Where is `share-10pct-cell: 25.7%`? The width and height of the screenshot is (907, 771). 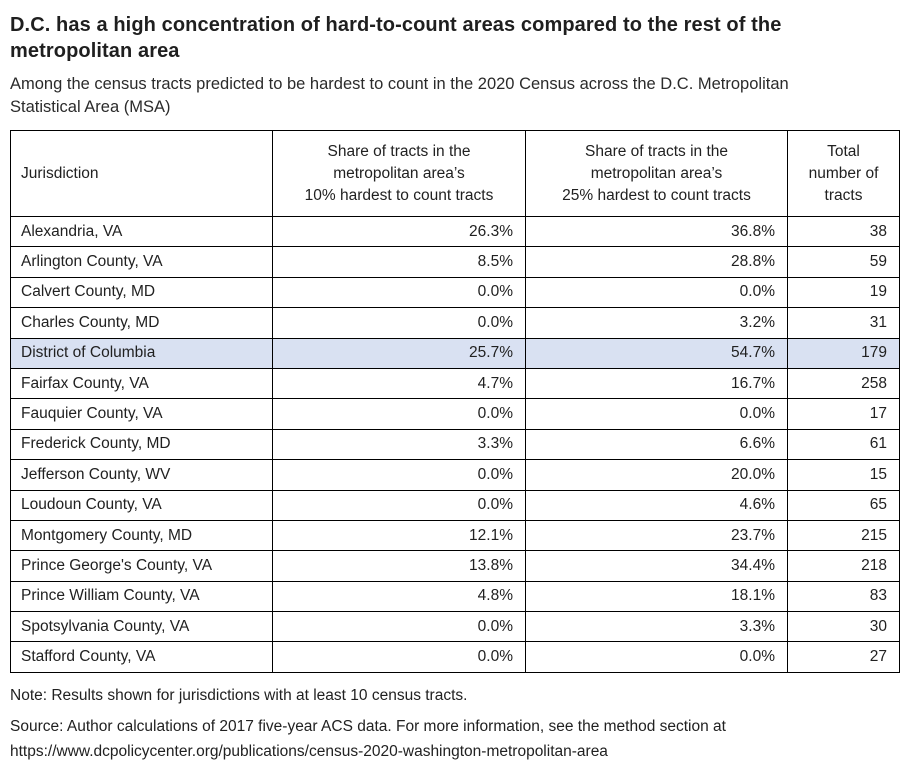 share-10pct-cell: 25.7% is located at coordinates (399, 353).